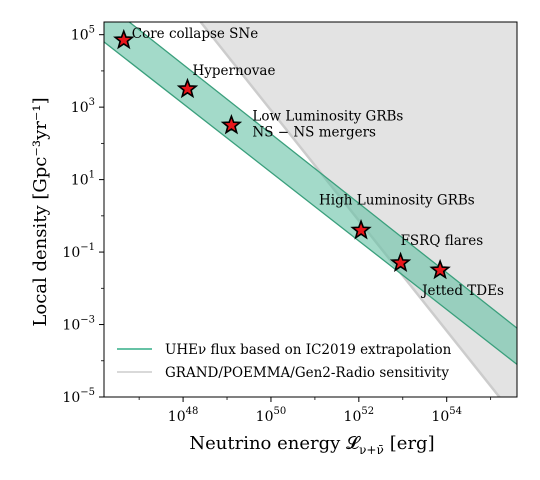 The image size is (540, 480). I want to click on x-axis-label-main: Neutrino energy 𝓛, so click(275, 443).